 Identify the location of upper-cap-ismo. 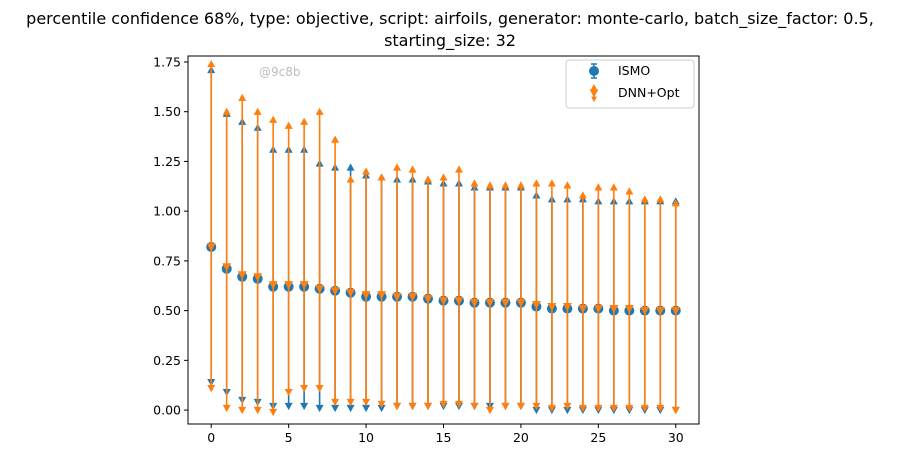
(350, 167).